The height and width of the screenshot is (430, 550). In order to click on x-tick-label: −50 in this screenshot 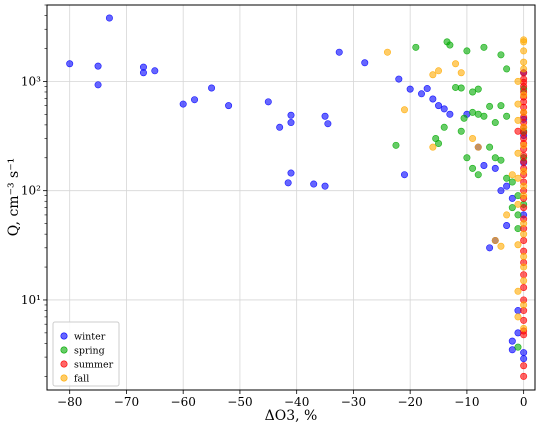, I will do `click(239, 402)`.